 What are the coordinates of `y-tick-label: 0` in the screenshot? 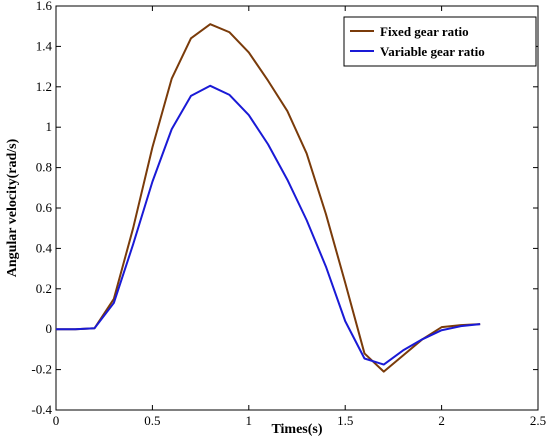 It's located at (49, 328).